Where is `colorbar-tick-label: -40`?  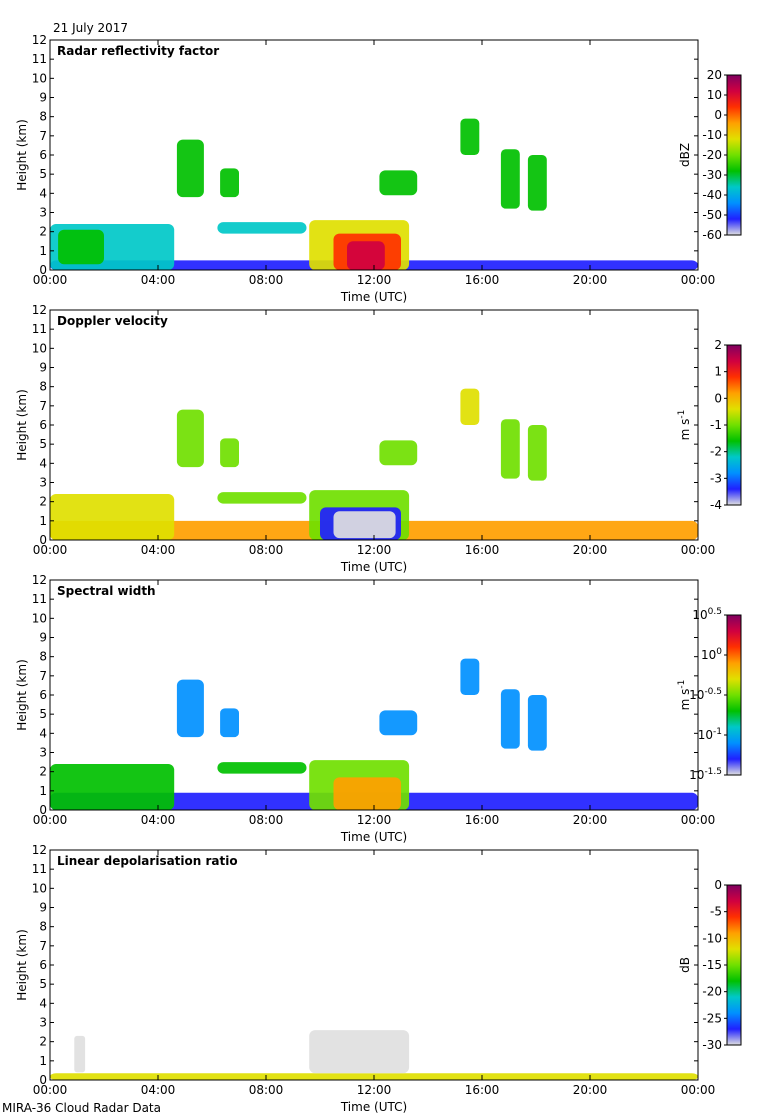
colorbar-tick-label: -40 is located at coordinates (712, 195).